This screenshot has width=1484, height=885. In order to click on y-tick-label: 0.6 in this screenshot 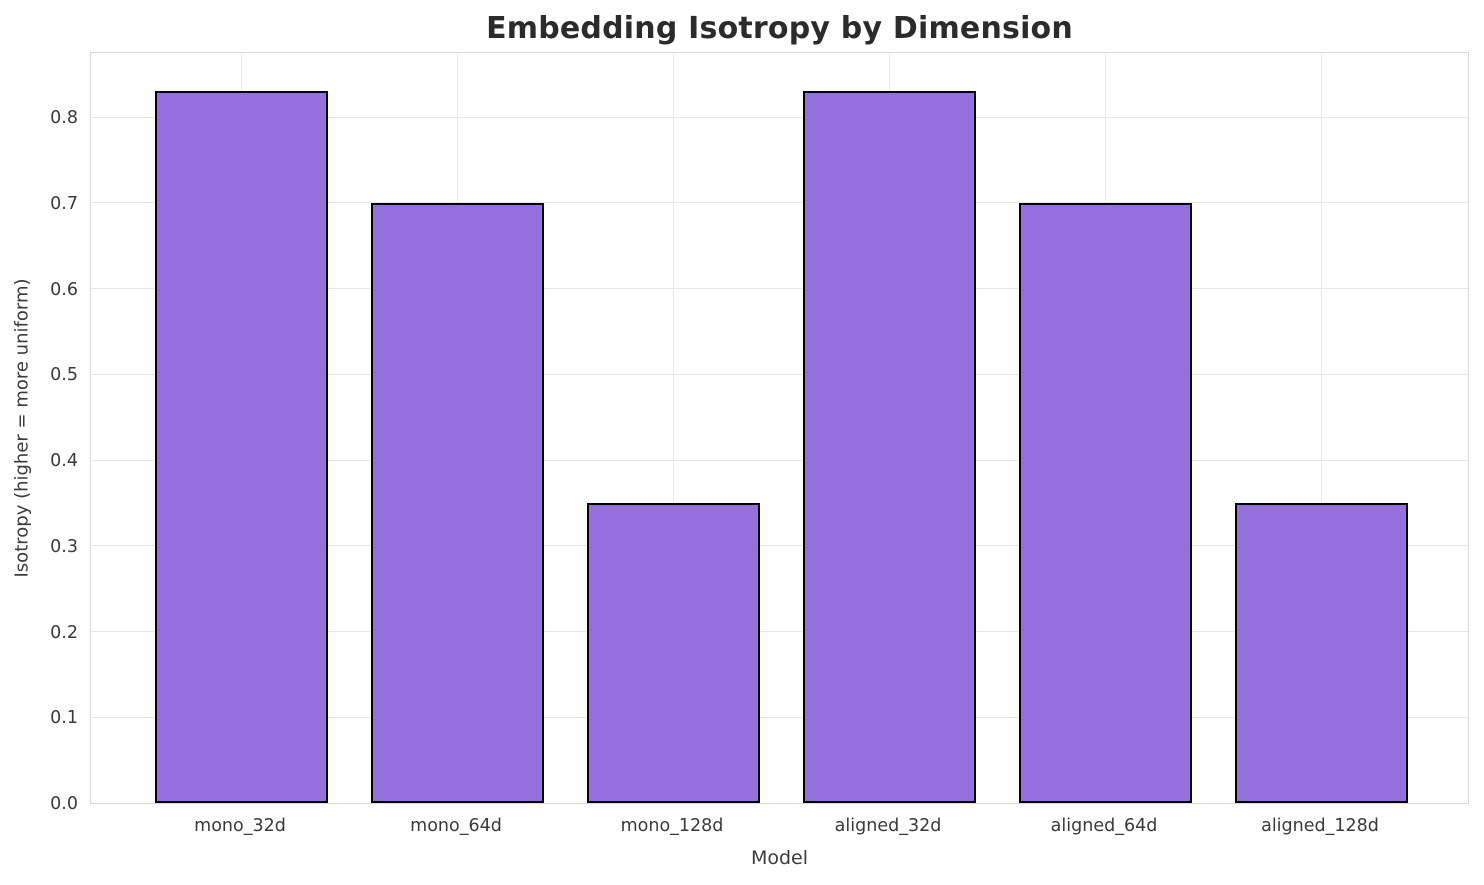, I will do `click(64, 289)`.